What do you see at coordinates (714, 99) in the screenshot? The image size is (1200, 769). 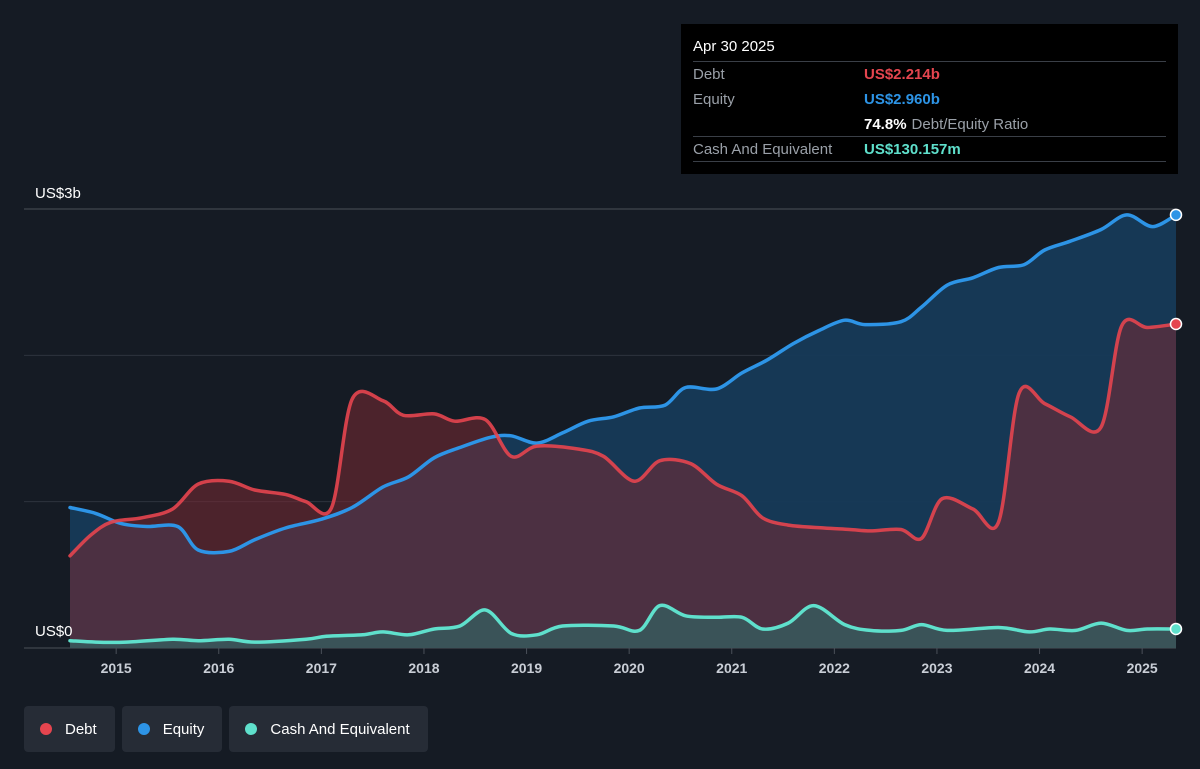 I see `tooltip-equity-label: Equity` at bounding box center [714, 99].